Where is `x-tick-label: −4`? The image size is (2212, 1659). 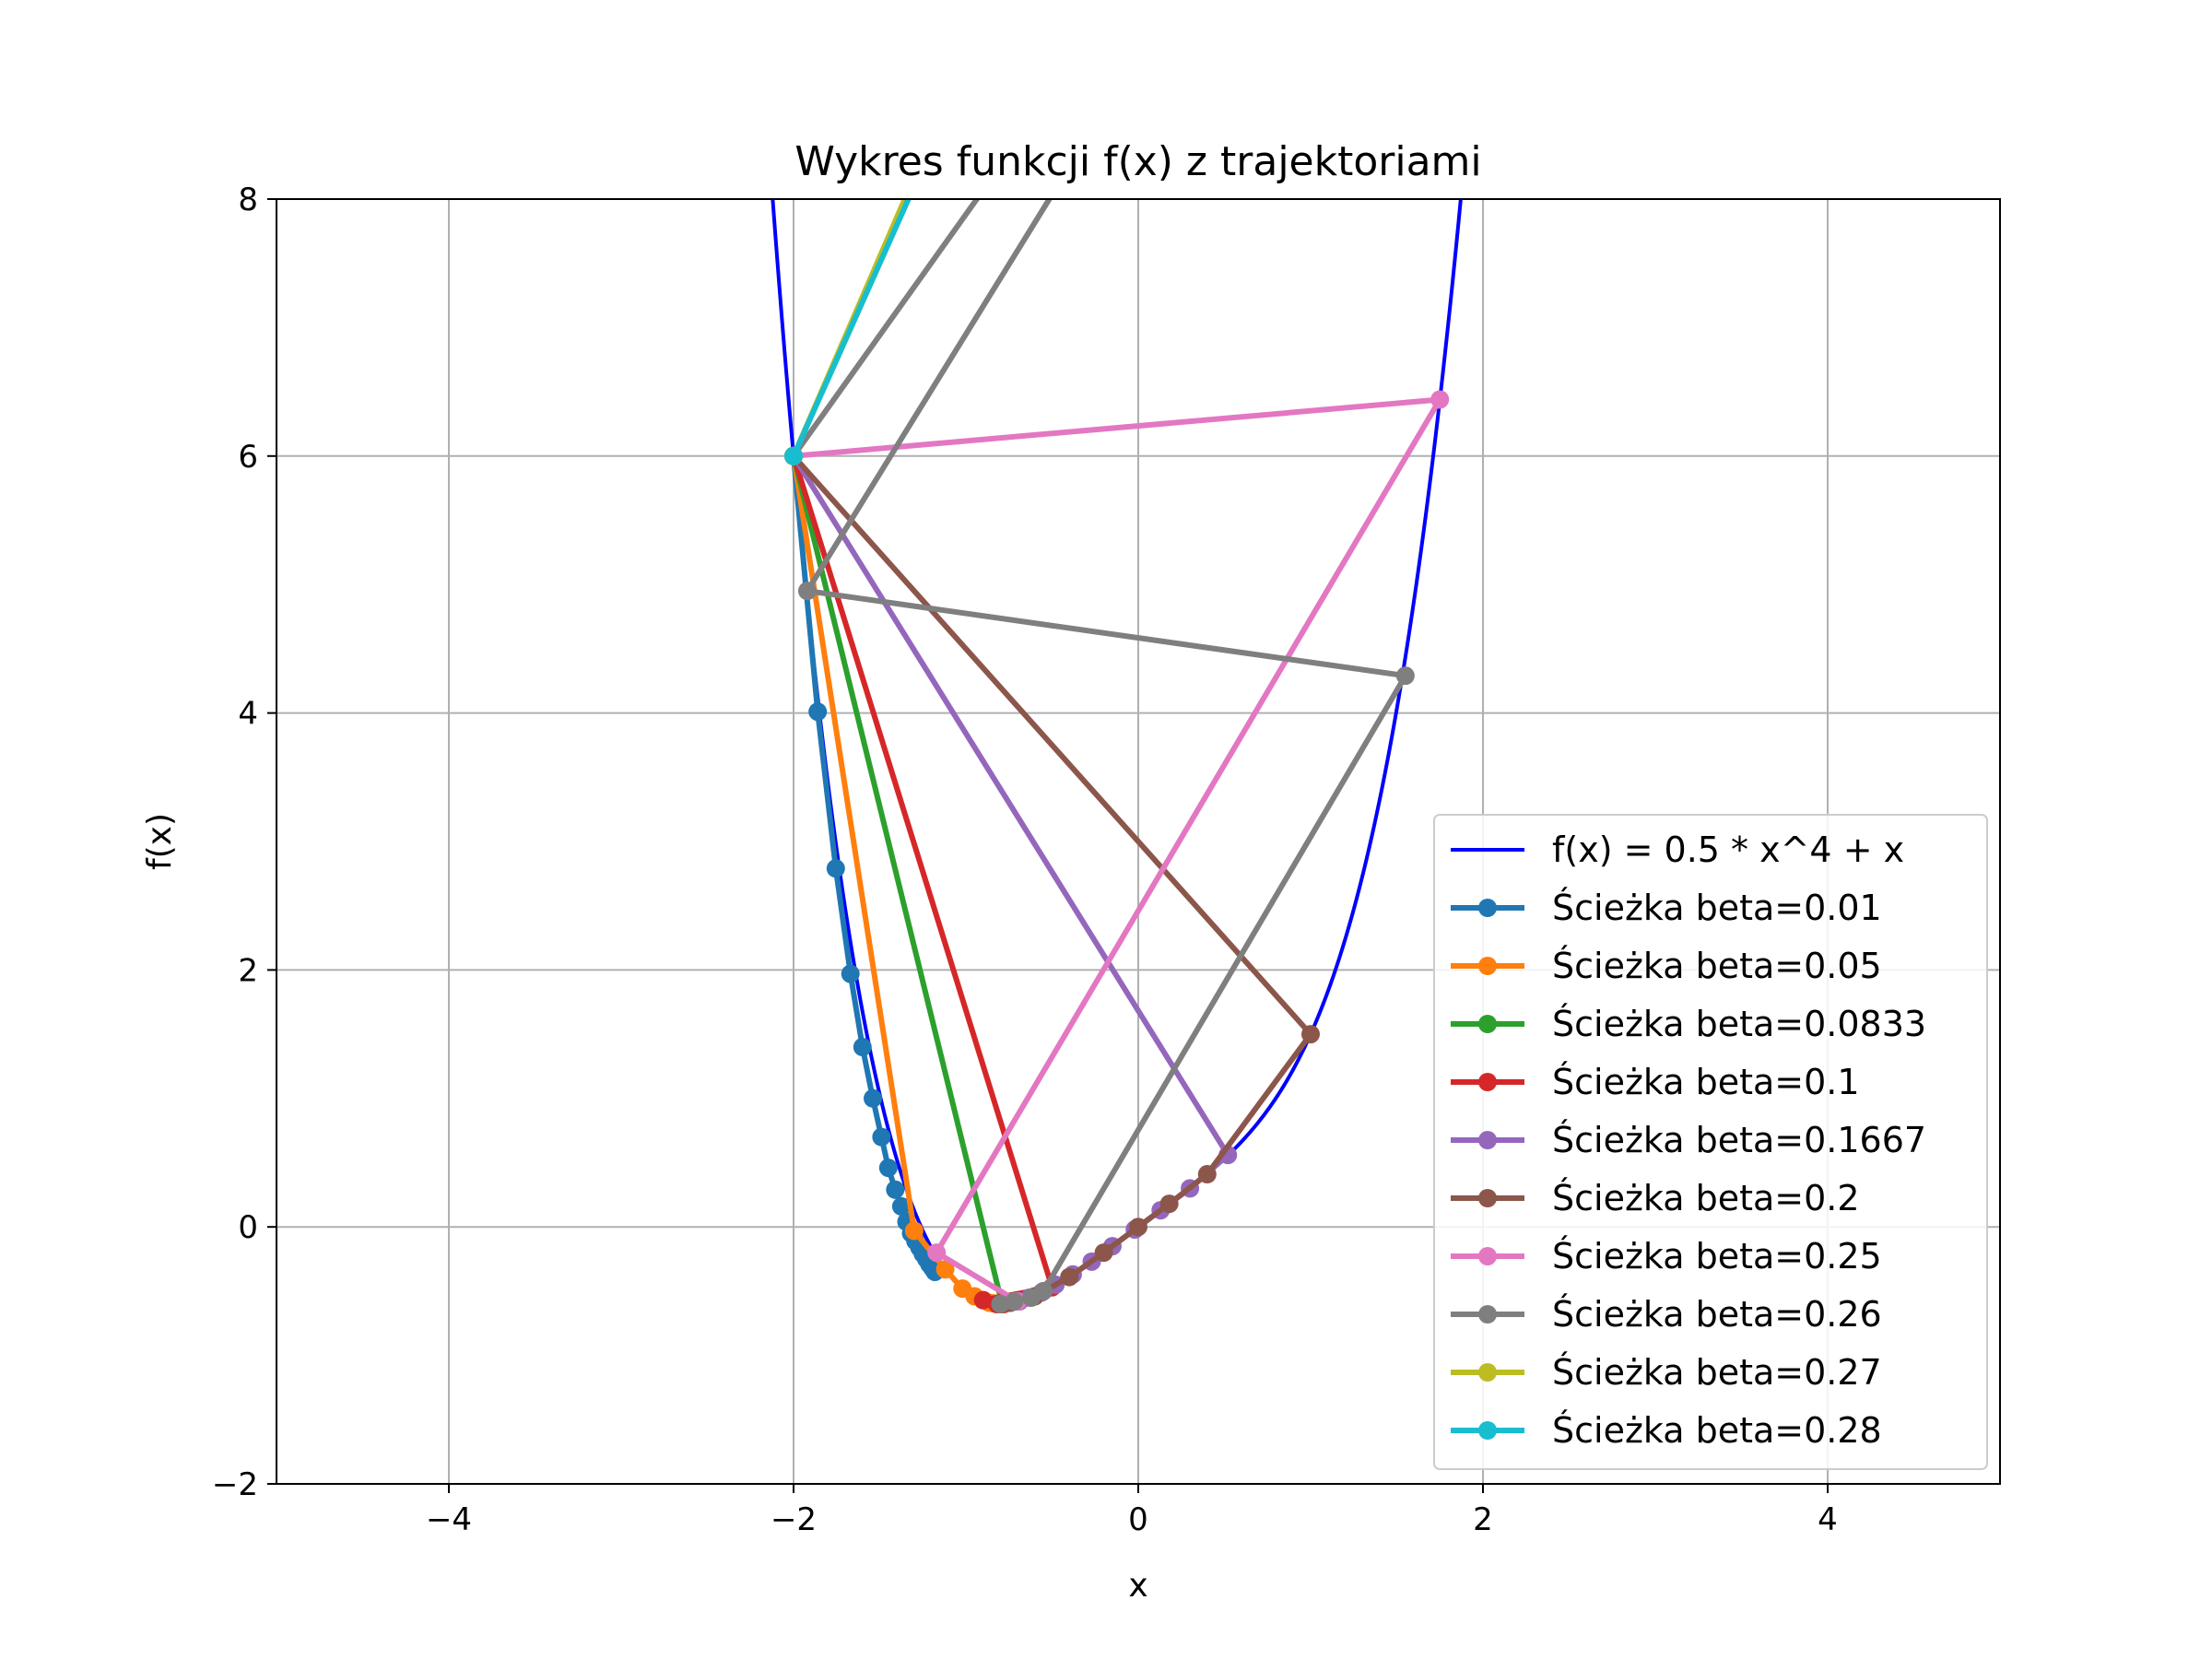
x-tick-label: −4 is located at coordinates (449, 1519).